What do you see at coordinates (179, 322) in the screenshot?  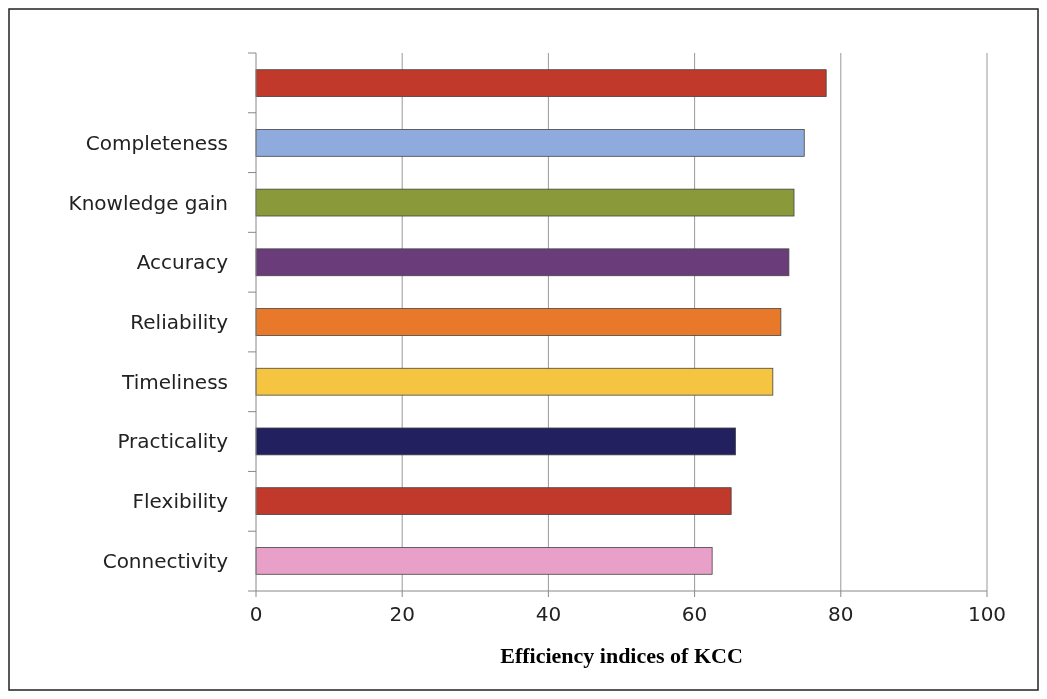 I see `y-tick-label: Reliability` at bounding box center [179, 322].